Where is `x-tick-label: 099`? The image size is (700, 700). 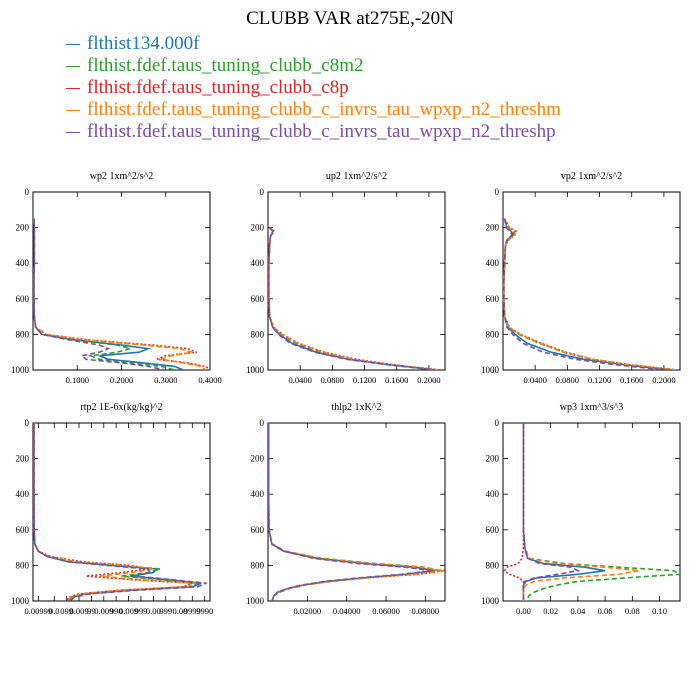 x-tick-label: 099 is located at coordinates (66, 611).